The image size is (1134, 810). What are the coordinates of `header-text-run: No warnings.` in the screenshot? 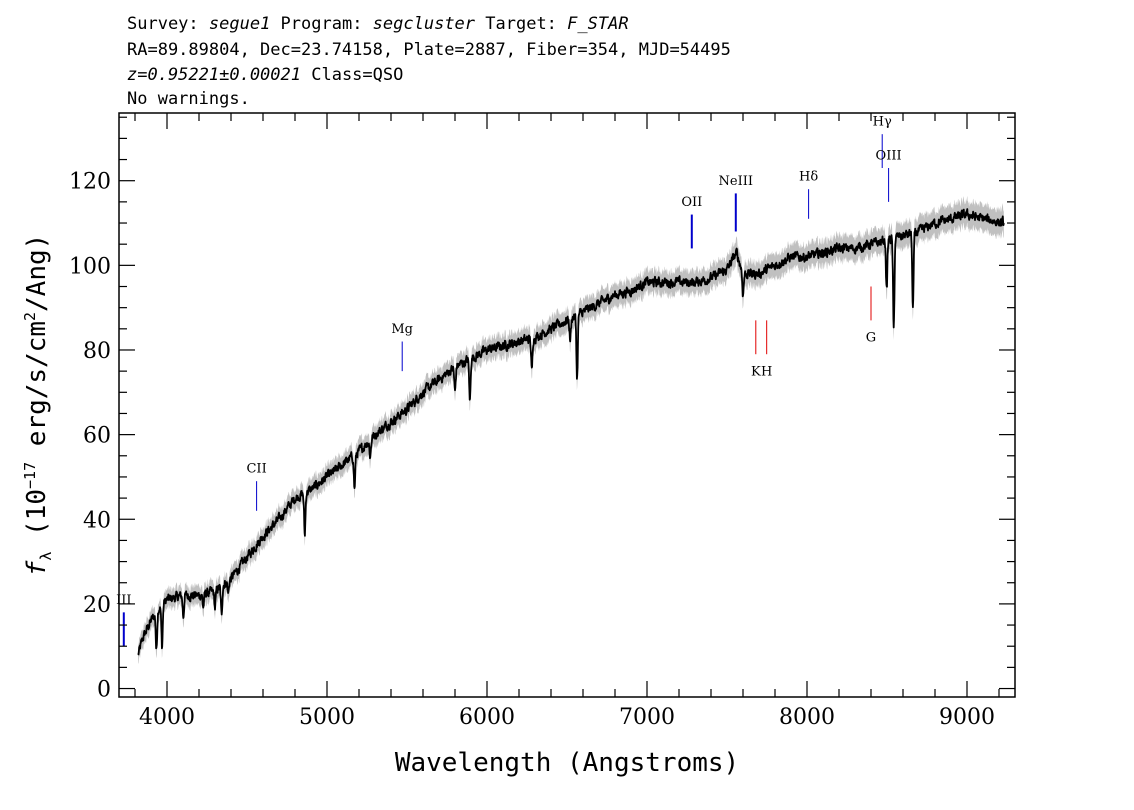 It's located at (188, 99).